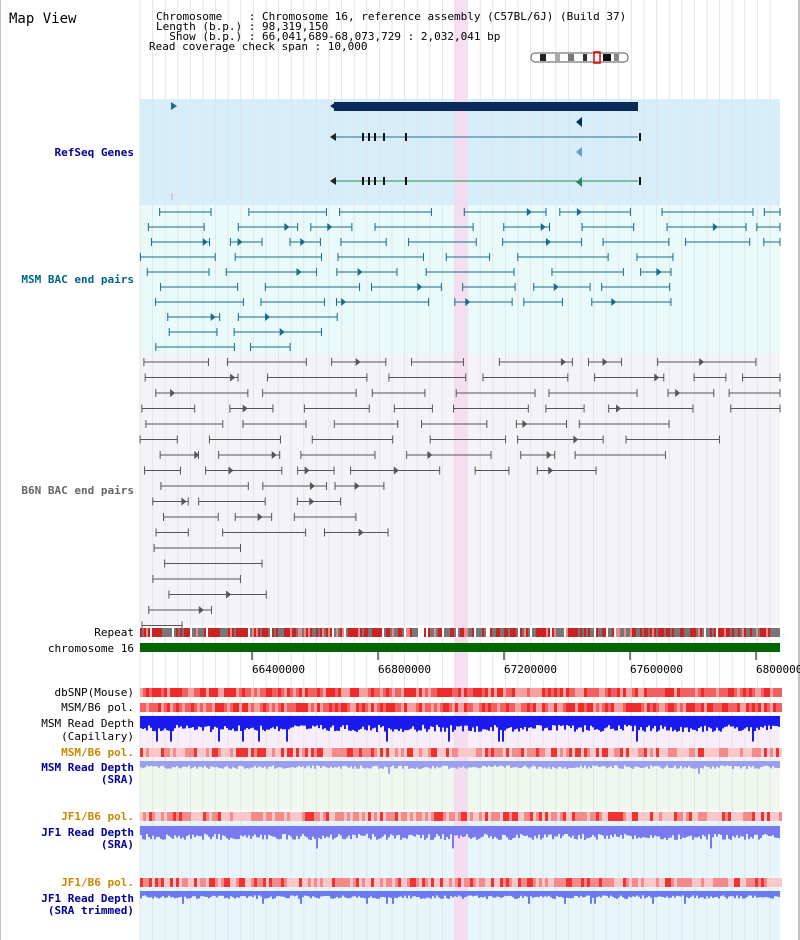 This screenshot has height=940, width=800. I want to click on ideogram-band, so click(616, 57).